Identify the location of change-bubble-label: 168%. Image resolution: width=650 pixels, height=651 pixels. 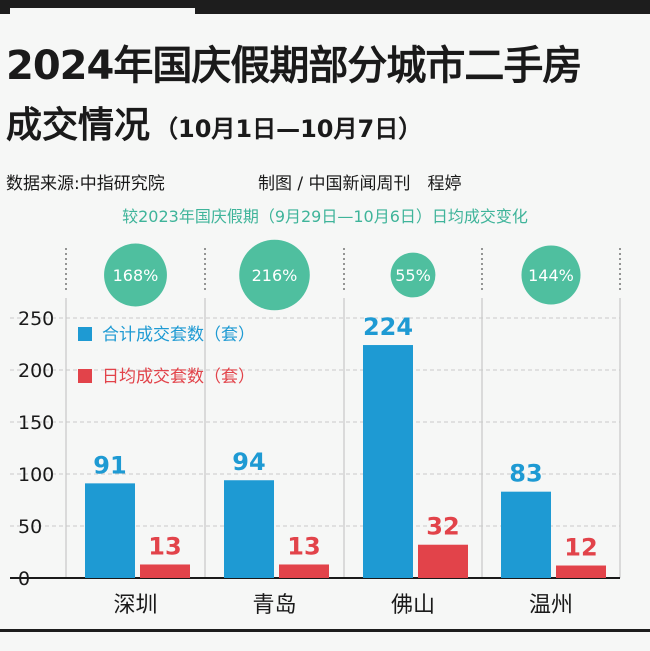
(136, 275).